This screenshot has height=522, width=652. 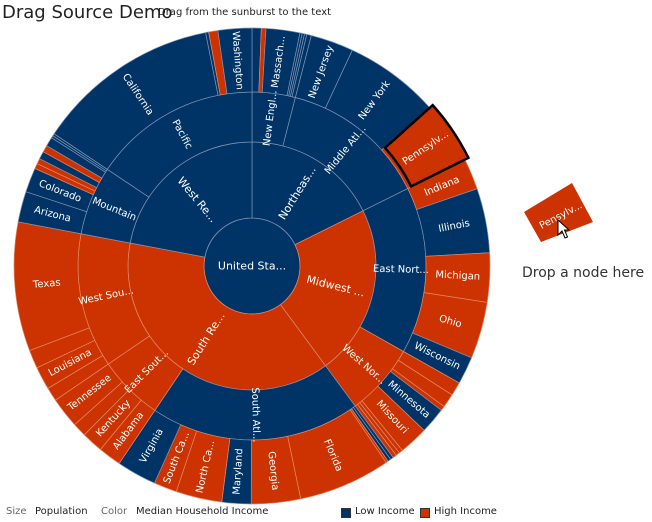 I want to click on legend-swatch-low-income, so click(x=346, y=513).